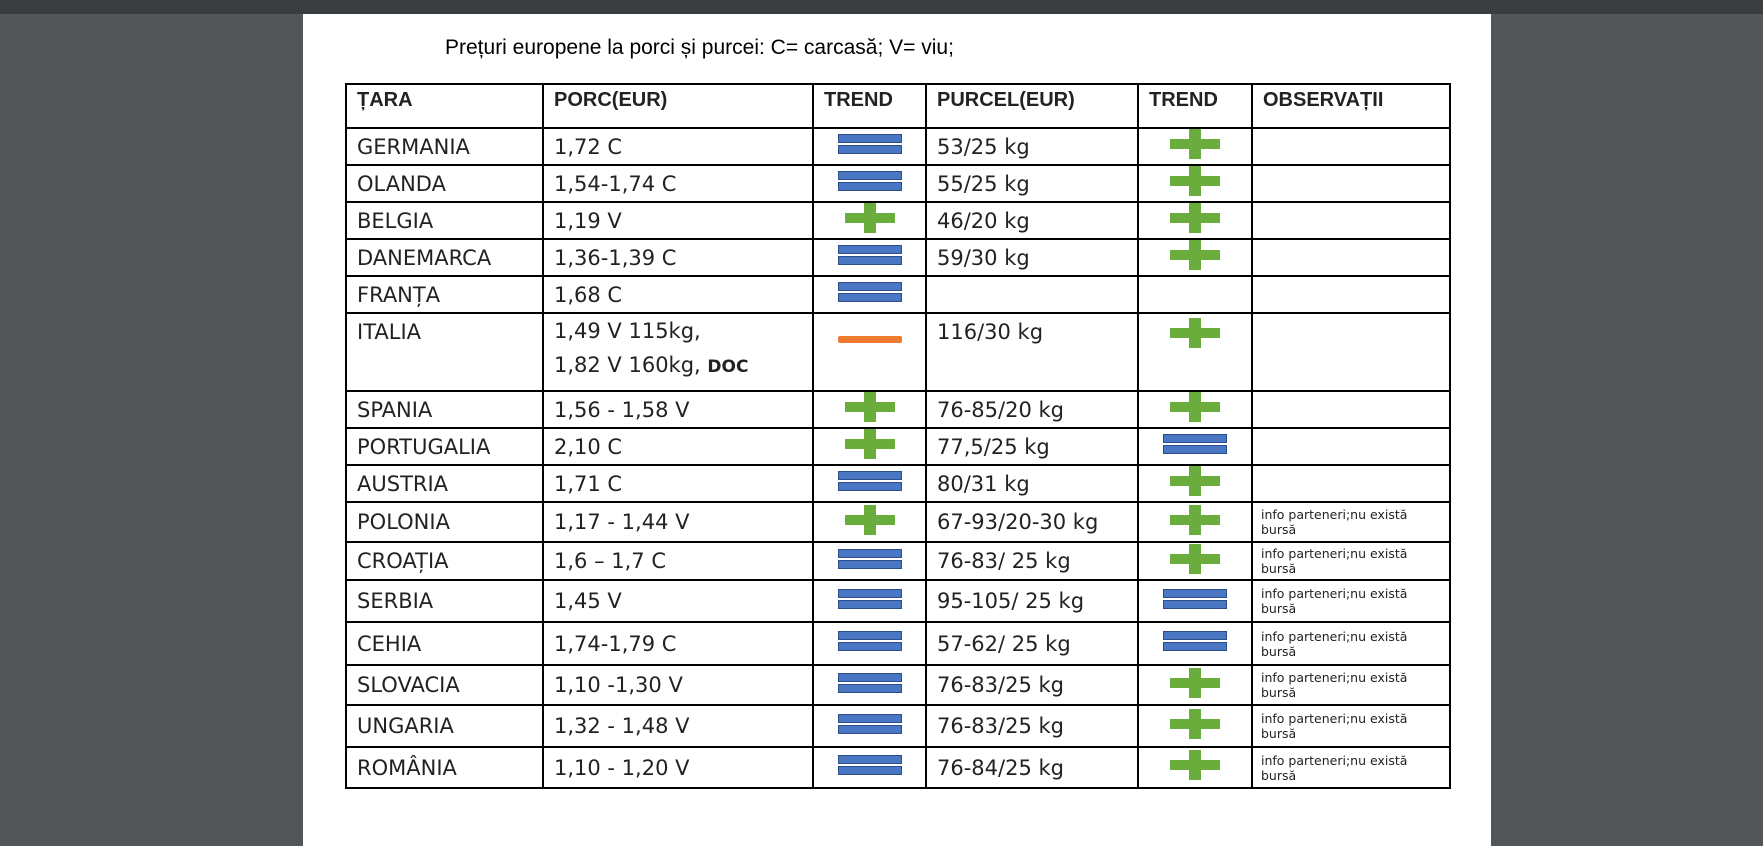  What do you see at coordinates (881, 7) in the screenshot?
I see `toolbar` at bounding box center [881, 7].